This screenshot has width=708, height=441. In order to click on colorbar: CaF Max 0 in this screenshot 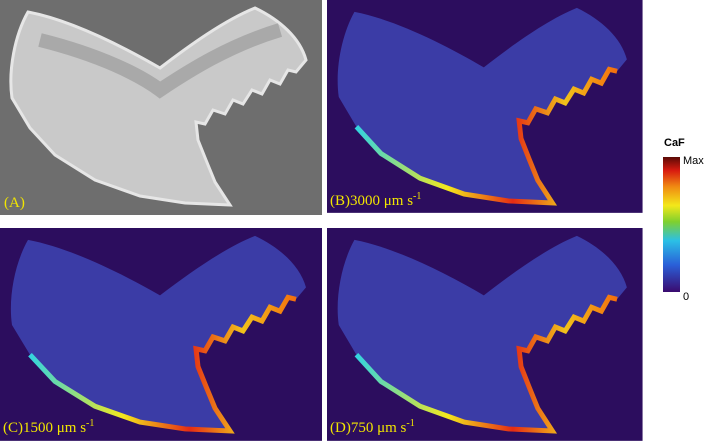, I will do `click(683, 220)`.